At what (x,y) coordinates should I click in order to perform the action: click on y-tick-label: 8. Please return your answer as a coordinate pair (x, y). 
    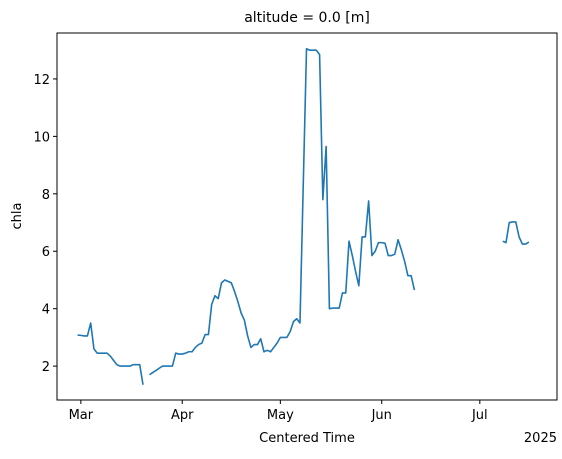
    Looking at the image, I should click on (46, 195).